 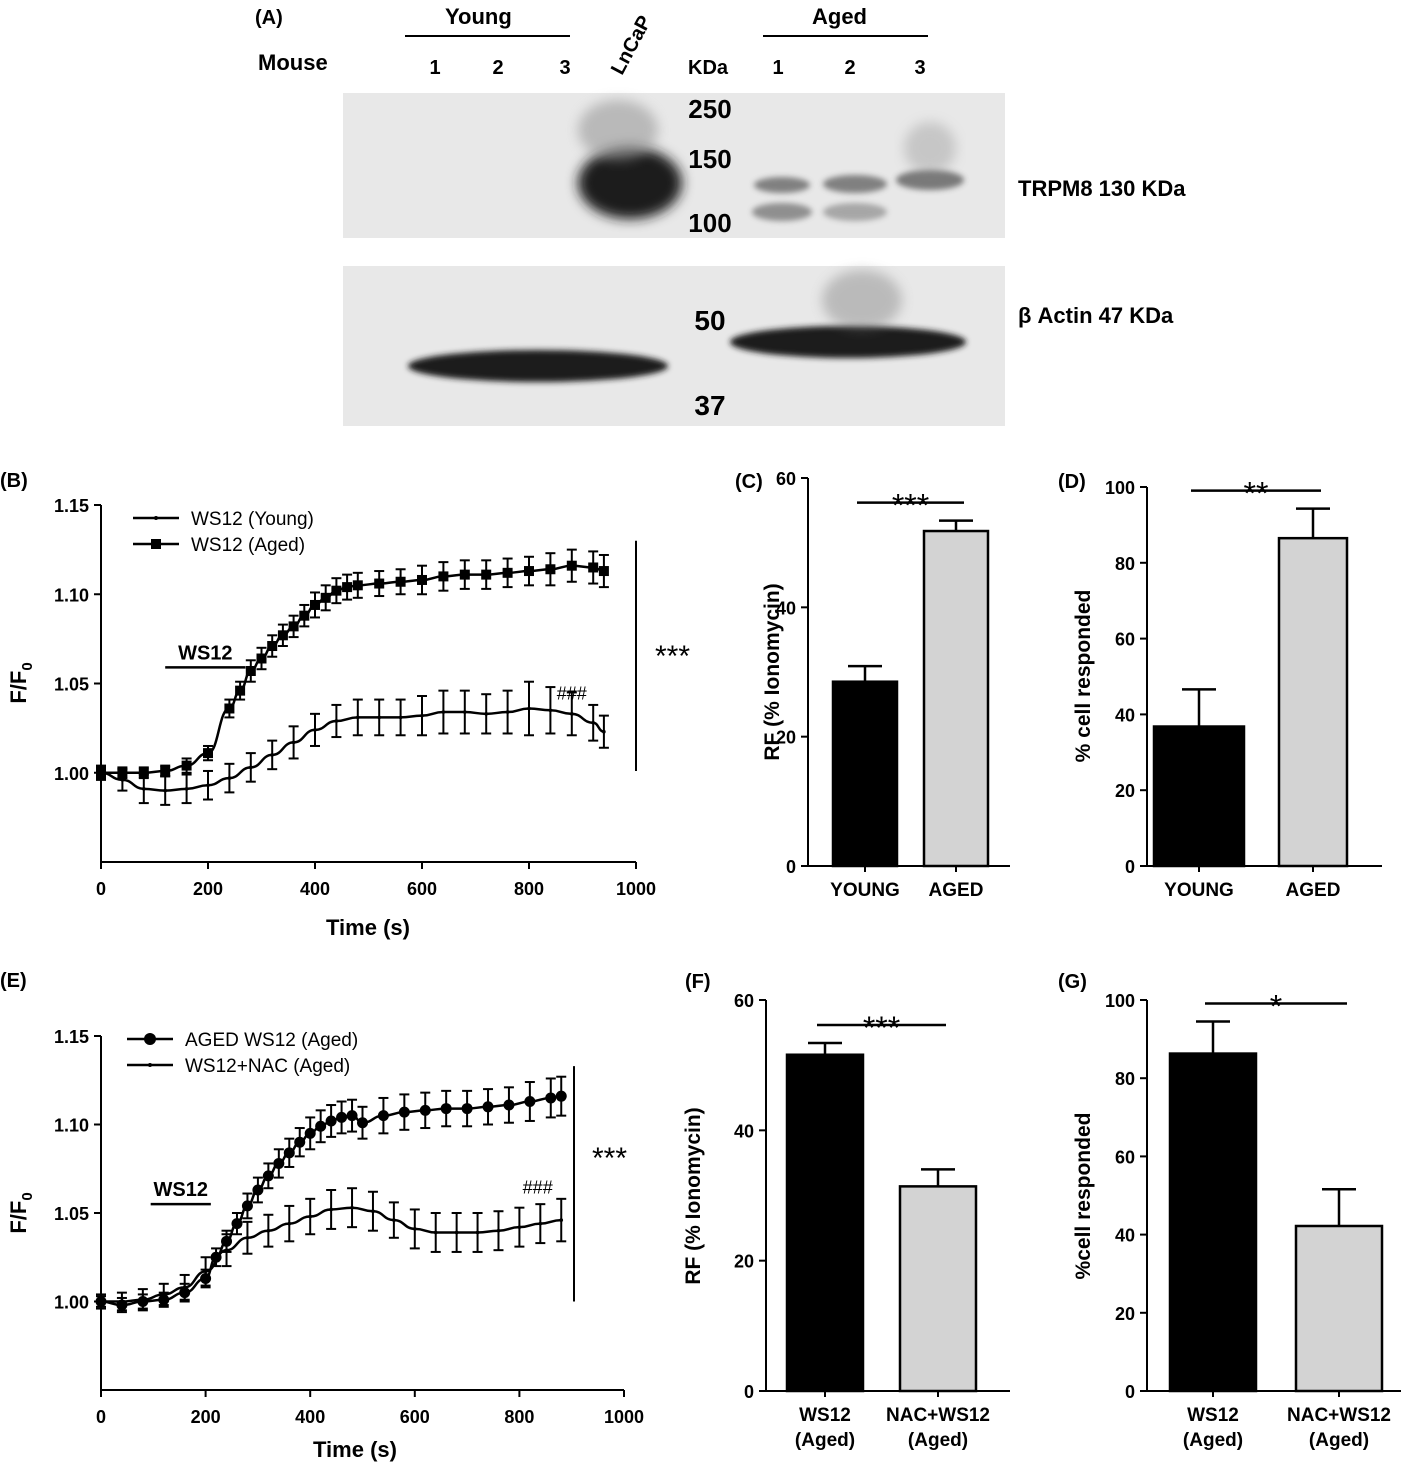 I want to click on panel-label: (C), so click(x=749, y=482).